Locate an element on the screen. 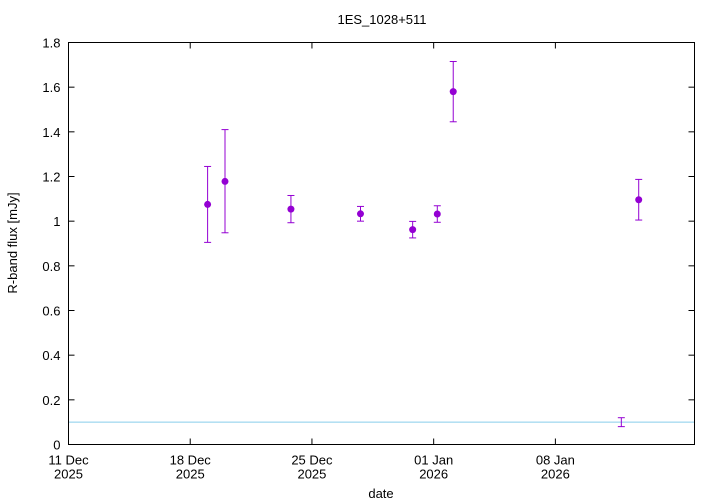 This screenshot has width=720, height=504. y-axis-title: R-band flux [mJy] is located at coordinates (12, 242).